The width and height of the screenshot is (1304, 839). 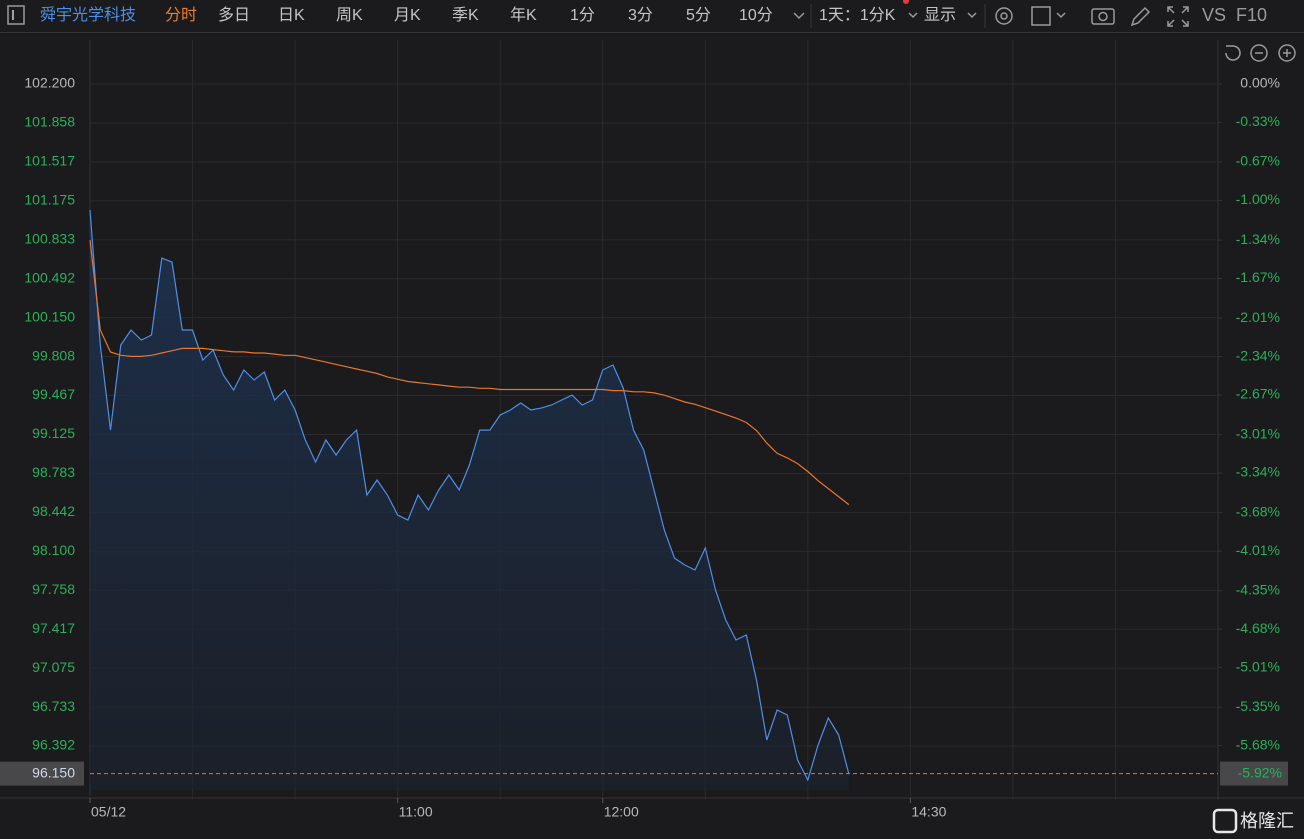 I want to click on draw-box-icon, so click(x=1041, y=16).